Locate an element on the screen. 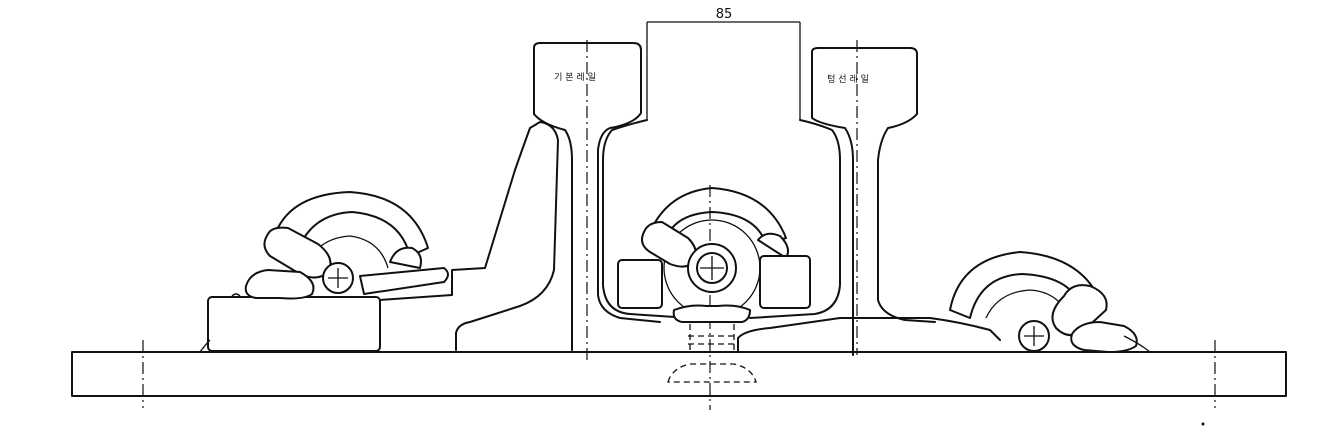 The height and width of the screenshot is (432, 1323). right-clip-assembly is located at coordinates (1050, 302).